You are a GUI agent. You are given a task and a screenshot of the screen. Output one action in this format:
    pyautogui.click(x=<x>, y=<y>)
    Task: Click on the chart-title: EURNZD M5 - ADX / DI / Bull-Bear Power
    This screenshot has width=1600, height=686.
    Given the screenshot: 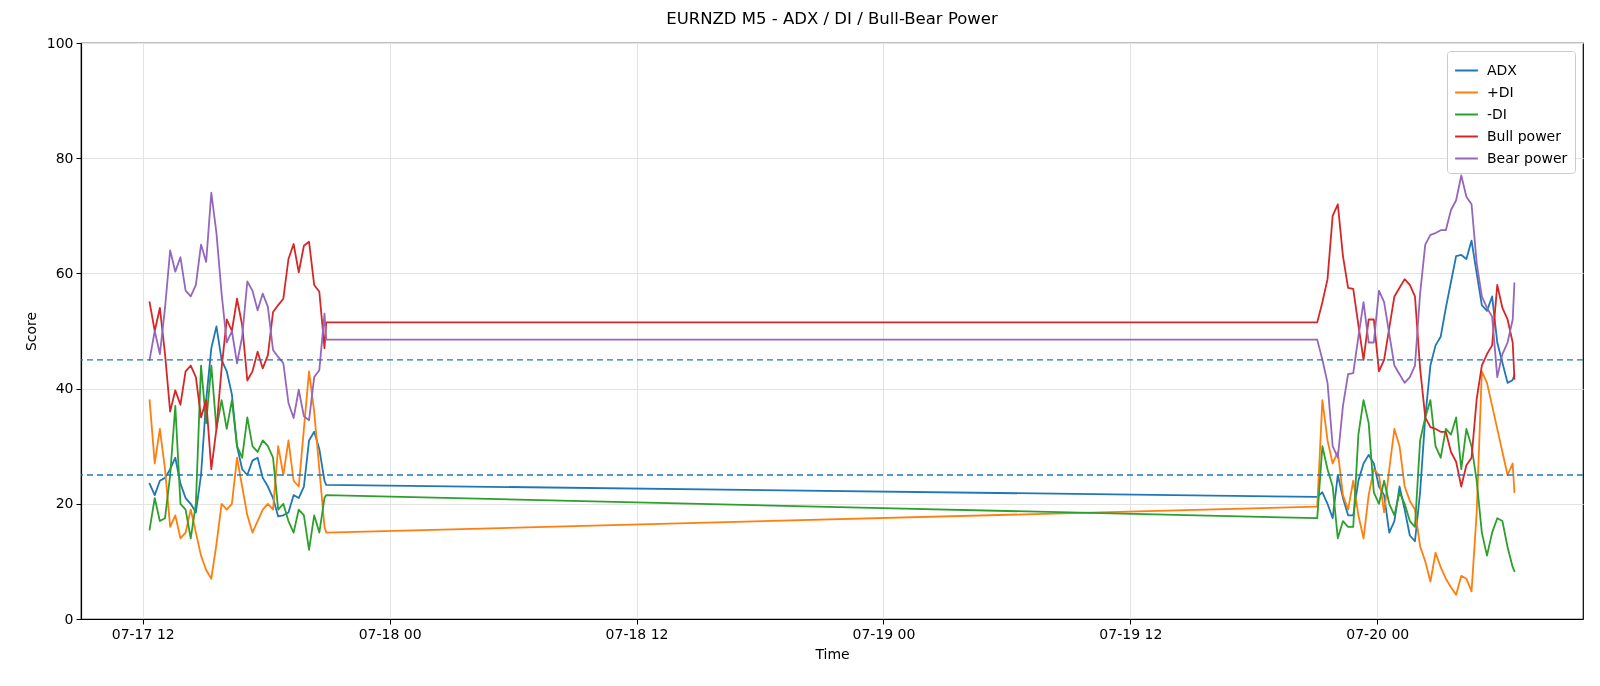 What is the action you would take?
    pyautogui.click(x=832, y=18)
    